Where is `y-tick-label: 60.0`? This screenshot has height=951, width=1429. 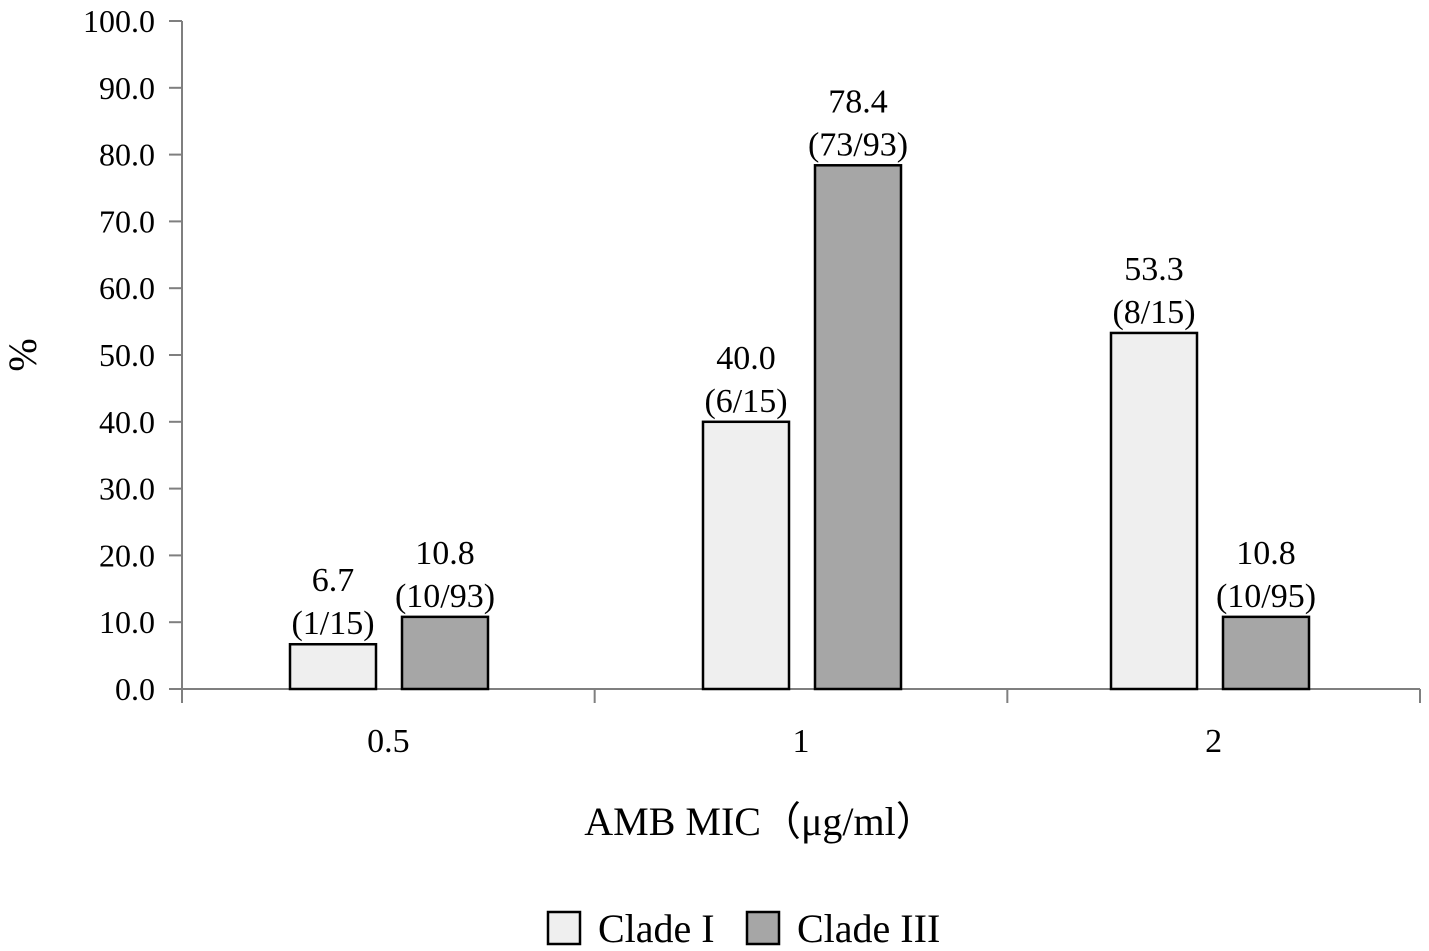 y-tick-label: 60.0 is located at coordinates (127, 288).